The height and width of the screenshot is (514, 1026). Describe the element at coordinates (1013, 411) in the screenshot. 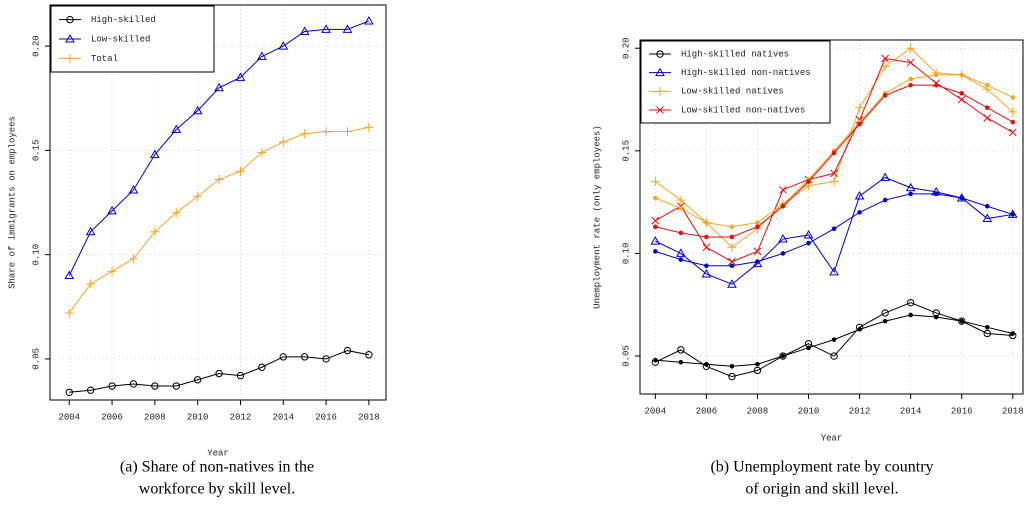

I see `x-tick-label: 2018` at that location.